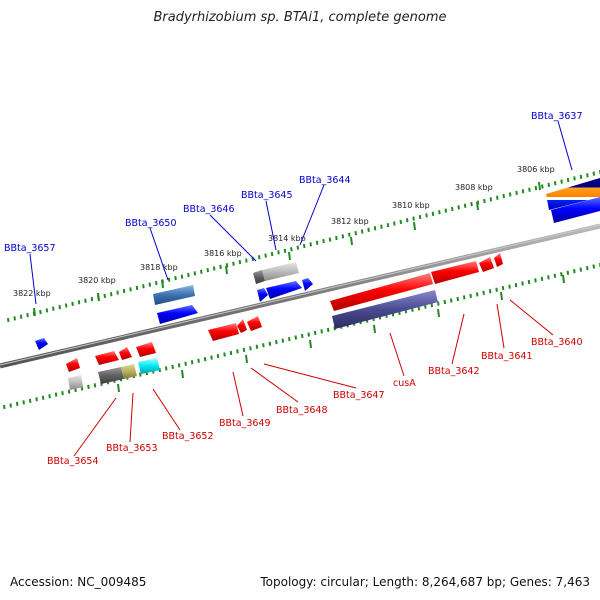 The height and width of the screenshot is (600, 600). Describe the element at coordinates (341, 333) in the screenshot. I see `lower-major-ticks` at that location.